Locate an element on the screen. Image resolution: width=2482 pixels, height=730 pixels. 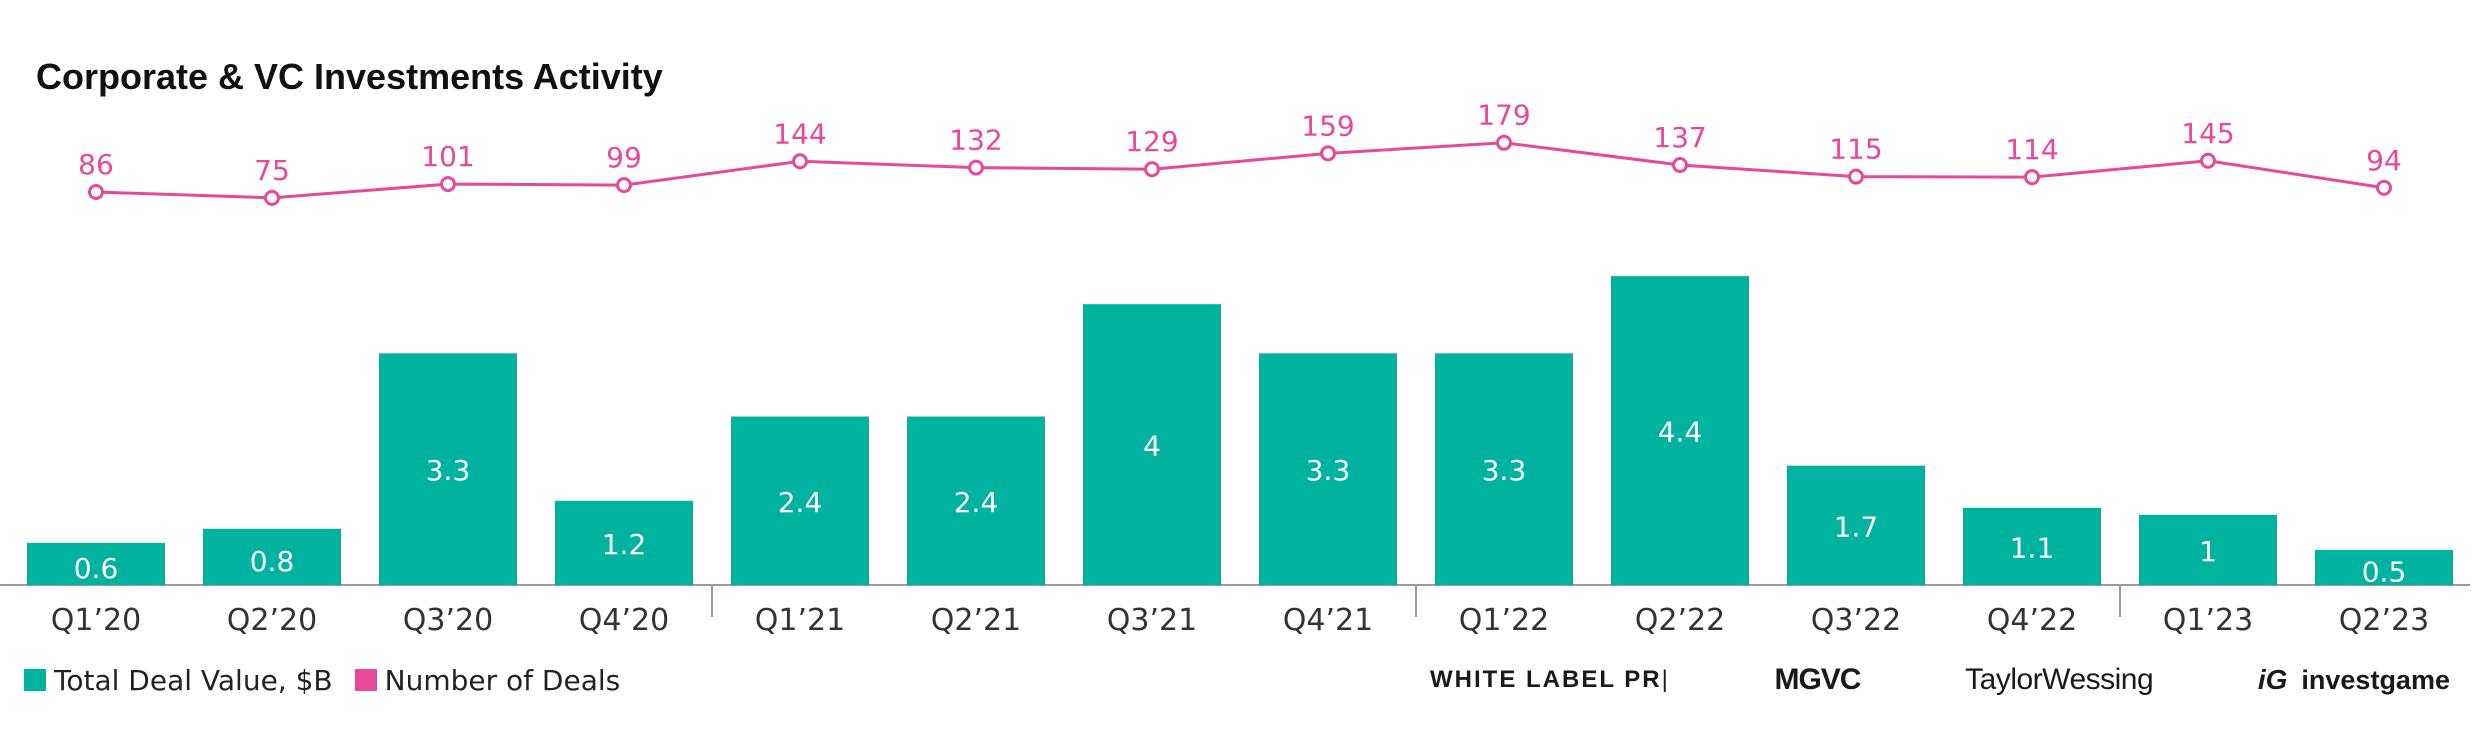
deals-value-label: 114 is located at coordinates (2031, 149).